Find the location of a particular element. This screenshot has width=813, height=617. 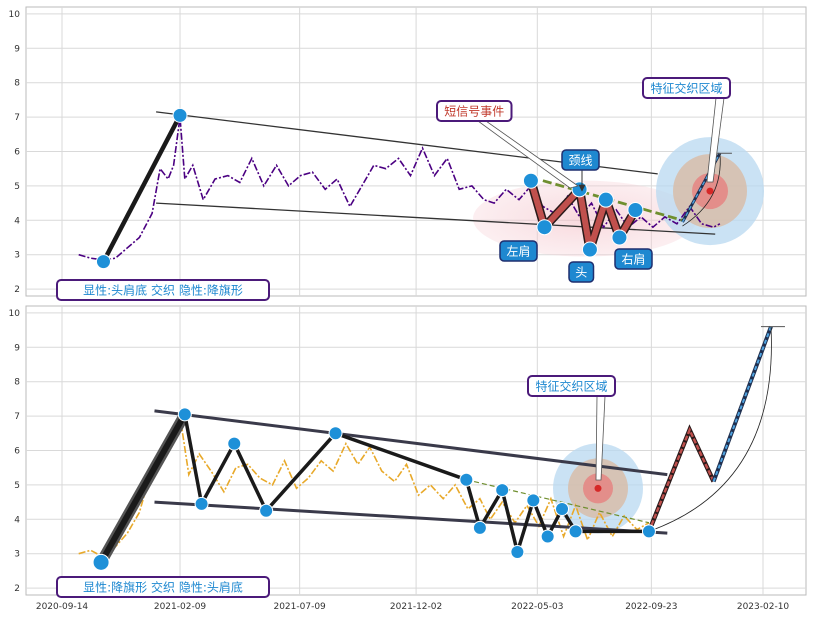

short-signal-label-text: 短信号事件 is located at coordinates (474, 112).